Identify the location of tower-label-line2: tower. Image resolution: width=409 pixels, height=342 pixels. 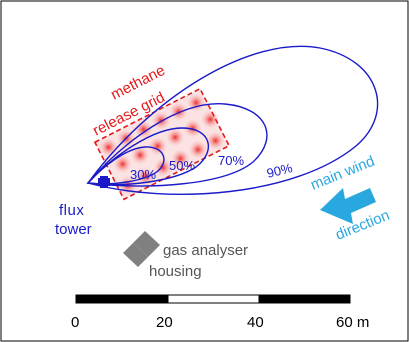
(73, 229).